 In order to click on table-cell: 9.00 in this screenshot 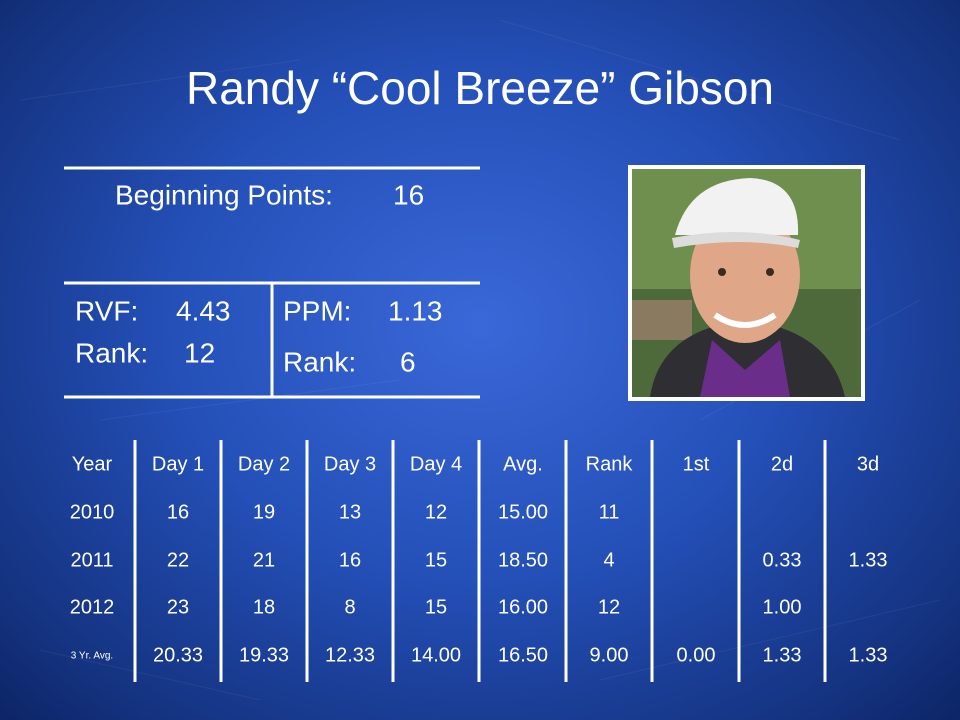, I will do `click(609, 655)`.